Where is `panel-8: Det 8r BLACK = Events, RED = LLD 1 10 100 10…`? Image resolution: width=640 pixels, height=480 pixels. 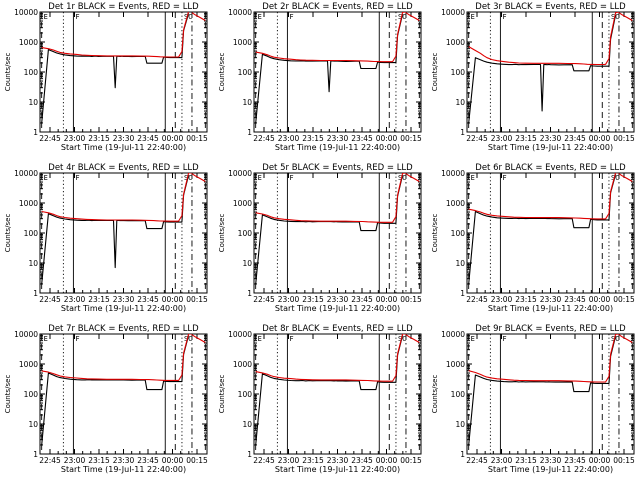
panel-8: Det 8r BLACK = Events, RED = LLD 1 10 100 10… is located at coordinates (320, 399).